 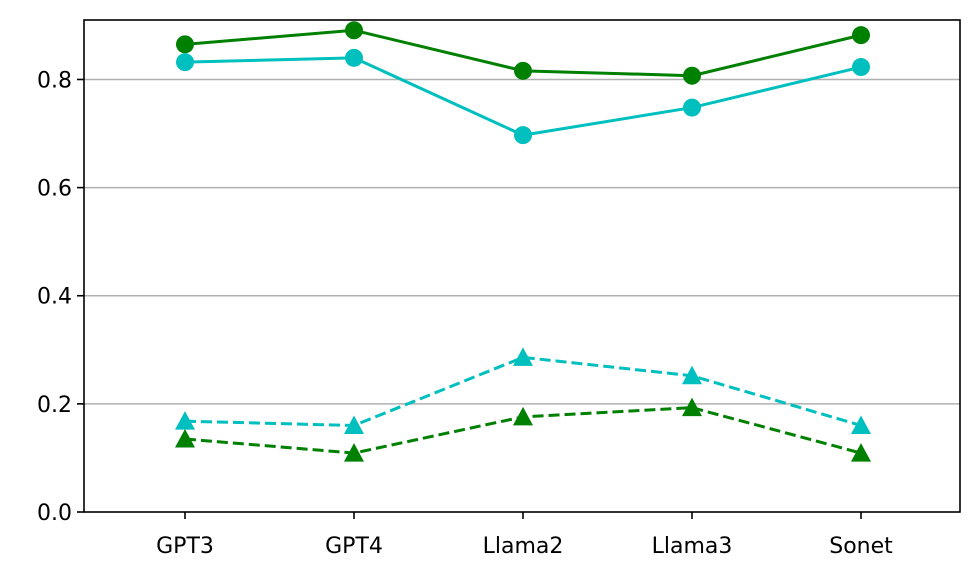 What do you see at coordinates (523, 546) in the screenshot?
I see `x-tick-label: Llama2` at bounding box center [523, 546].